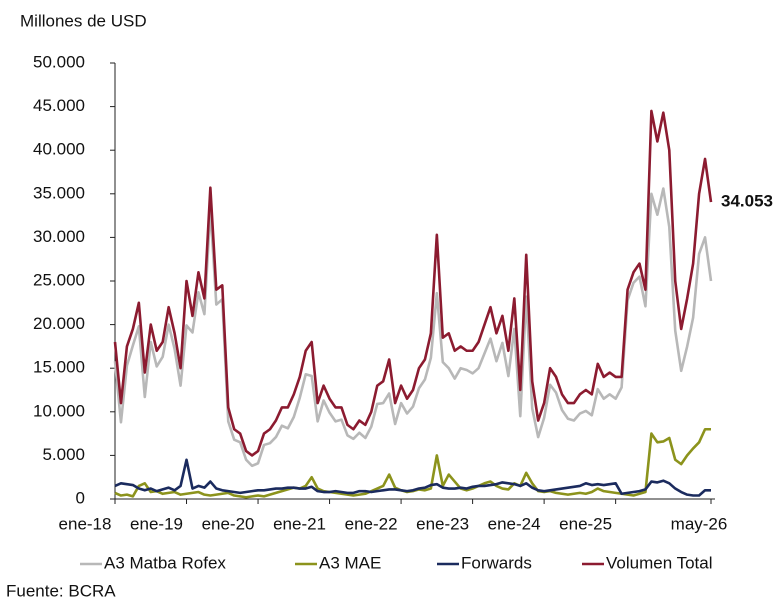 Image resolution: width=783 pixels, height=603 pixels. I want to click on x-tick-label: ene-22, so click(371, 523).